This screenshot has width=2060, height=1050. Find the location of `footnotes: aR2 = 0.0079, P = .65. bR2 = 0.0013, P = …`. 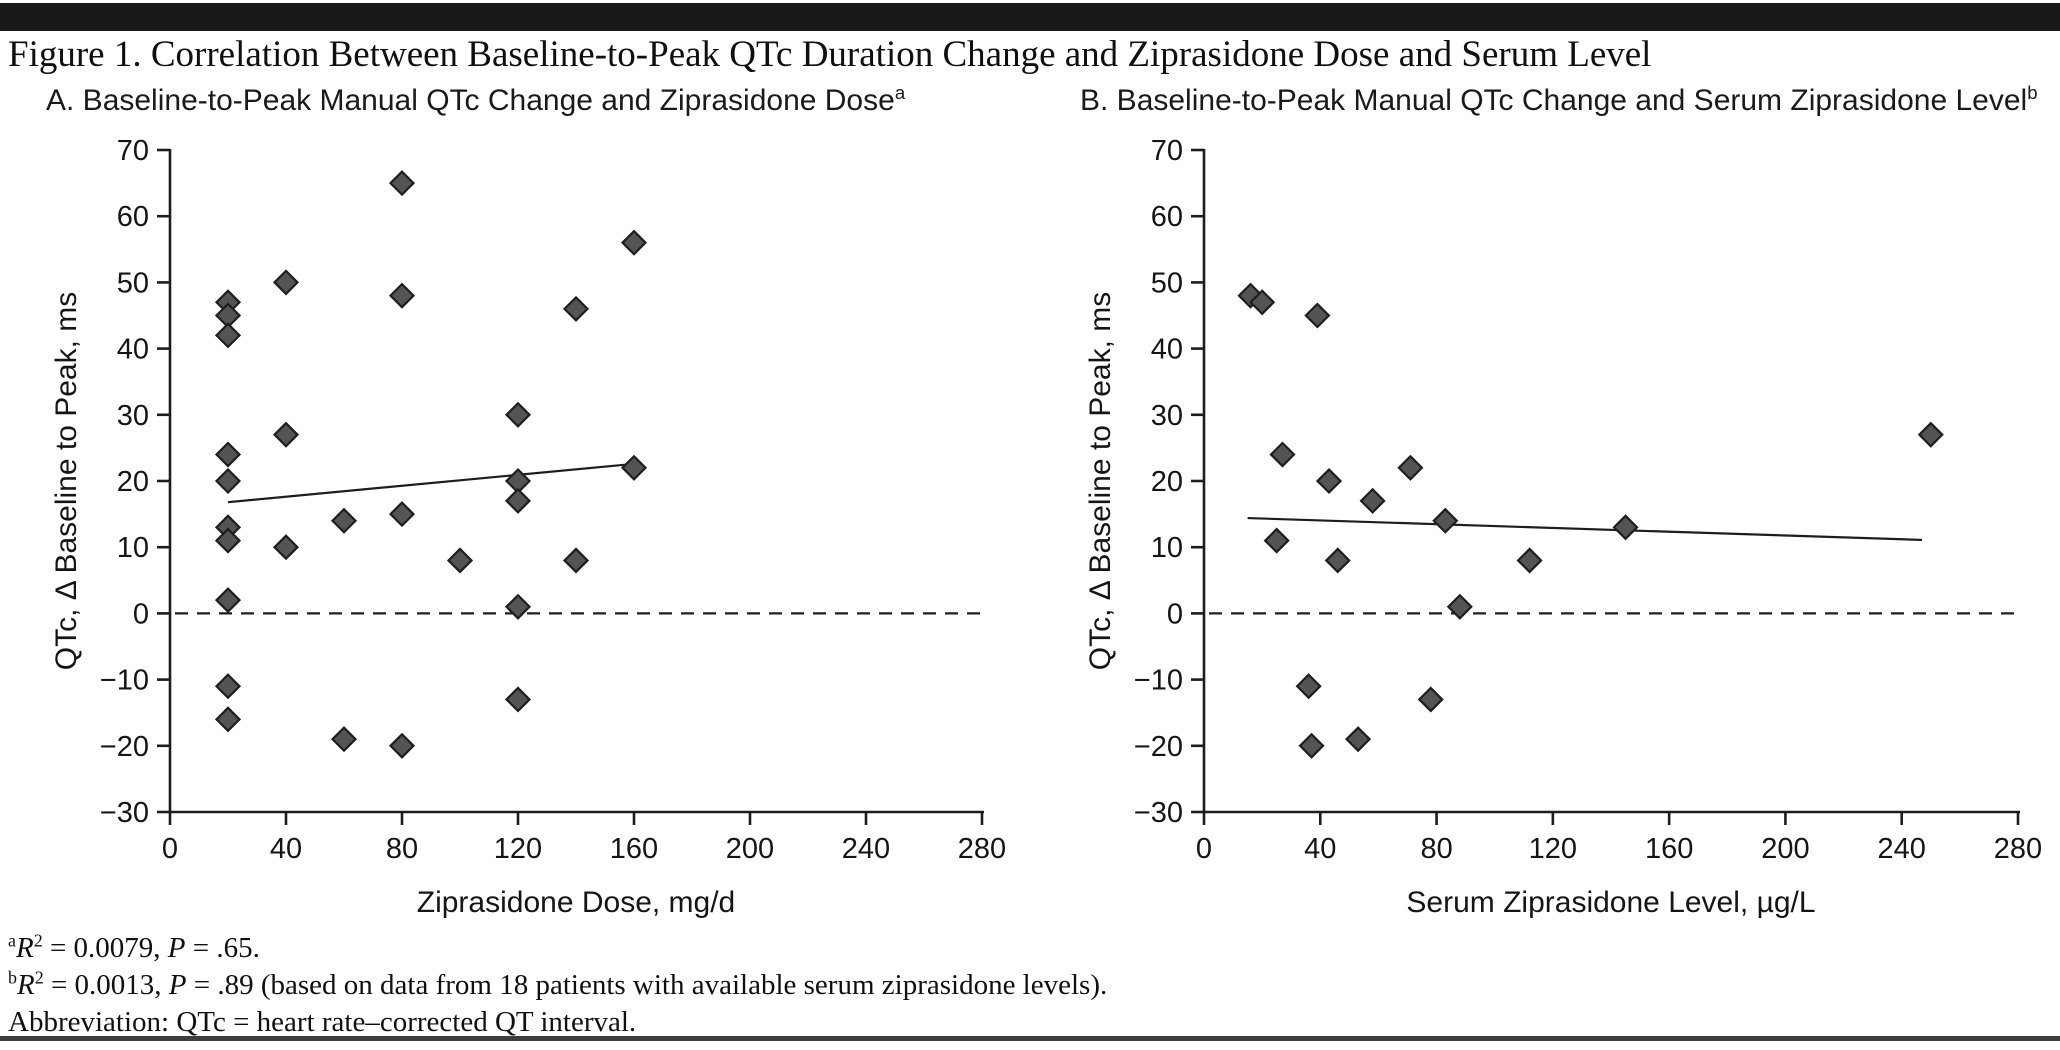

footnotes: aR2 = 0.0079, P = .65. bR2 = 0.0013, P = … is located at coordinates (1028, 985).